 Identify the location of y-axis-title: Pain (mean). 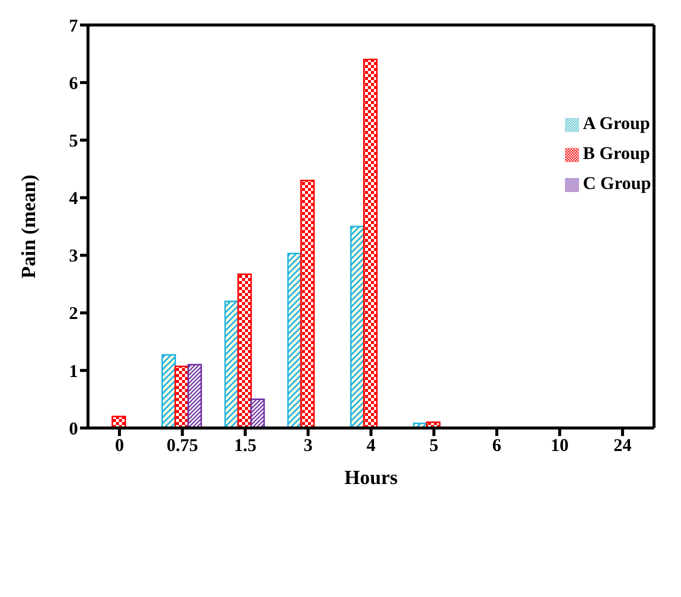
(29, 226).